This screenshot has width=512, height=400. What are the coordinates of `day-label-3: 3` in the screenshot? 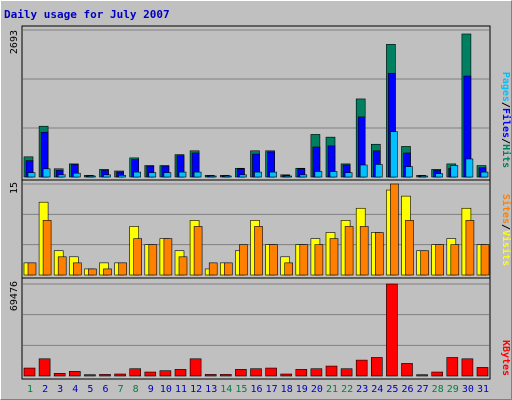 It's located at (60, 389).